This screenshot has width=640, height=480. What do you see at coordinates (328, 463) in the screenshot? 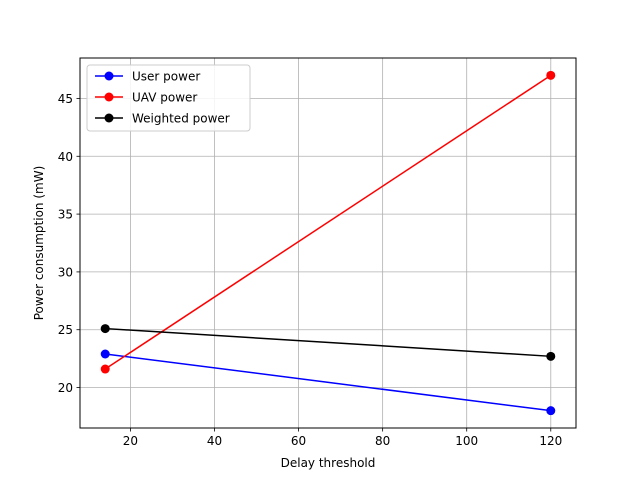
I see `x-axis-label: Delay threshold` at bounding box center [328, 463].